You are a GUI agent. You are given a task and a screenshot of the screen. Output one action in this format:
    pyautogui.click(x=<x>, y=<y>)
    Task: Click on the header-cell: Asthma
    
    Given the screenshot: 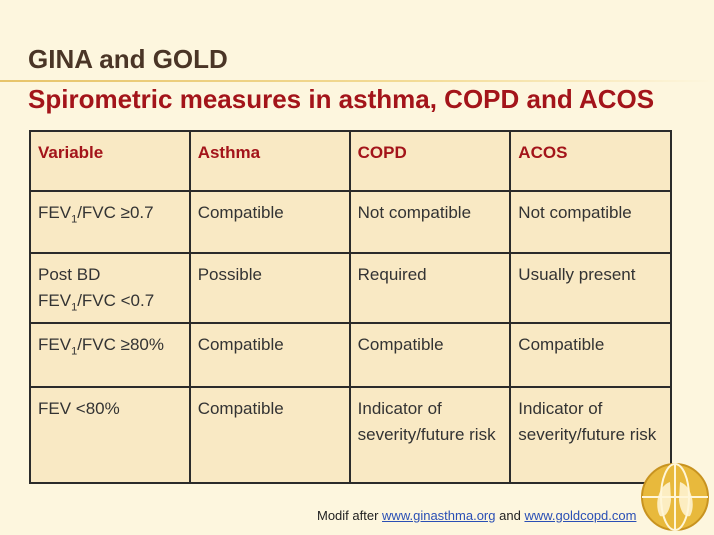 What is the action you would take?
    pyautogui.click(x=269, y=161)
    